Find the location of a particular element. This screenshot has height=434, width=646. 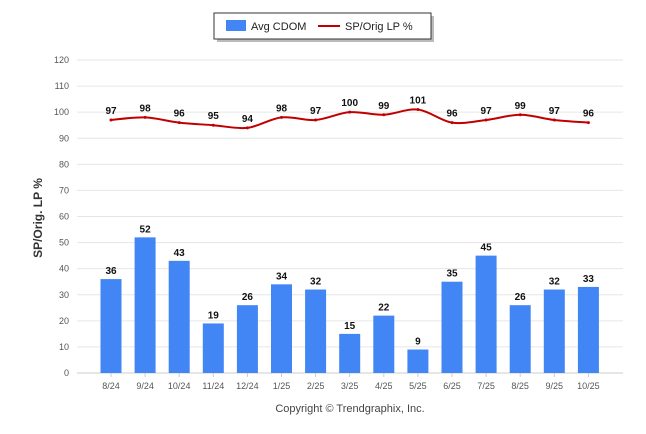

line-data-label: 94 is located at coordinates (248, 119).